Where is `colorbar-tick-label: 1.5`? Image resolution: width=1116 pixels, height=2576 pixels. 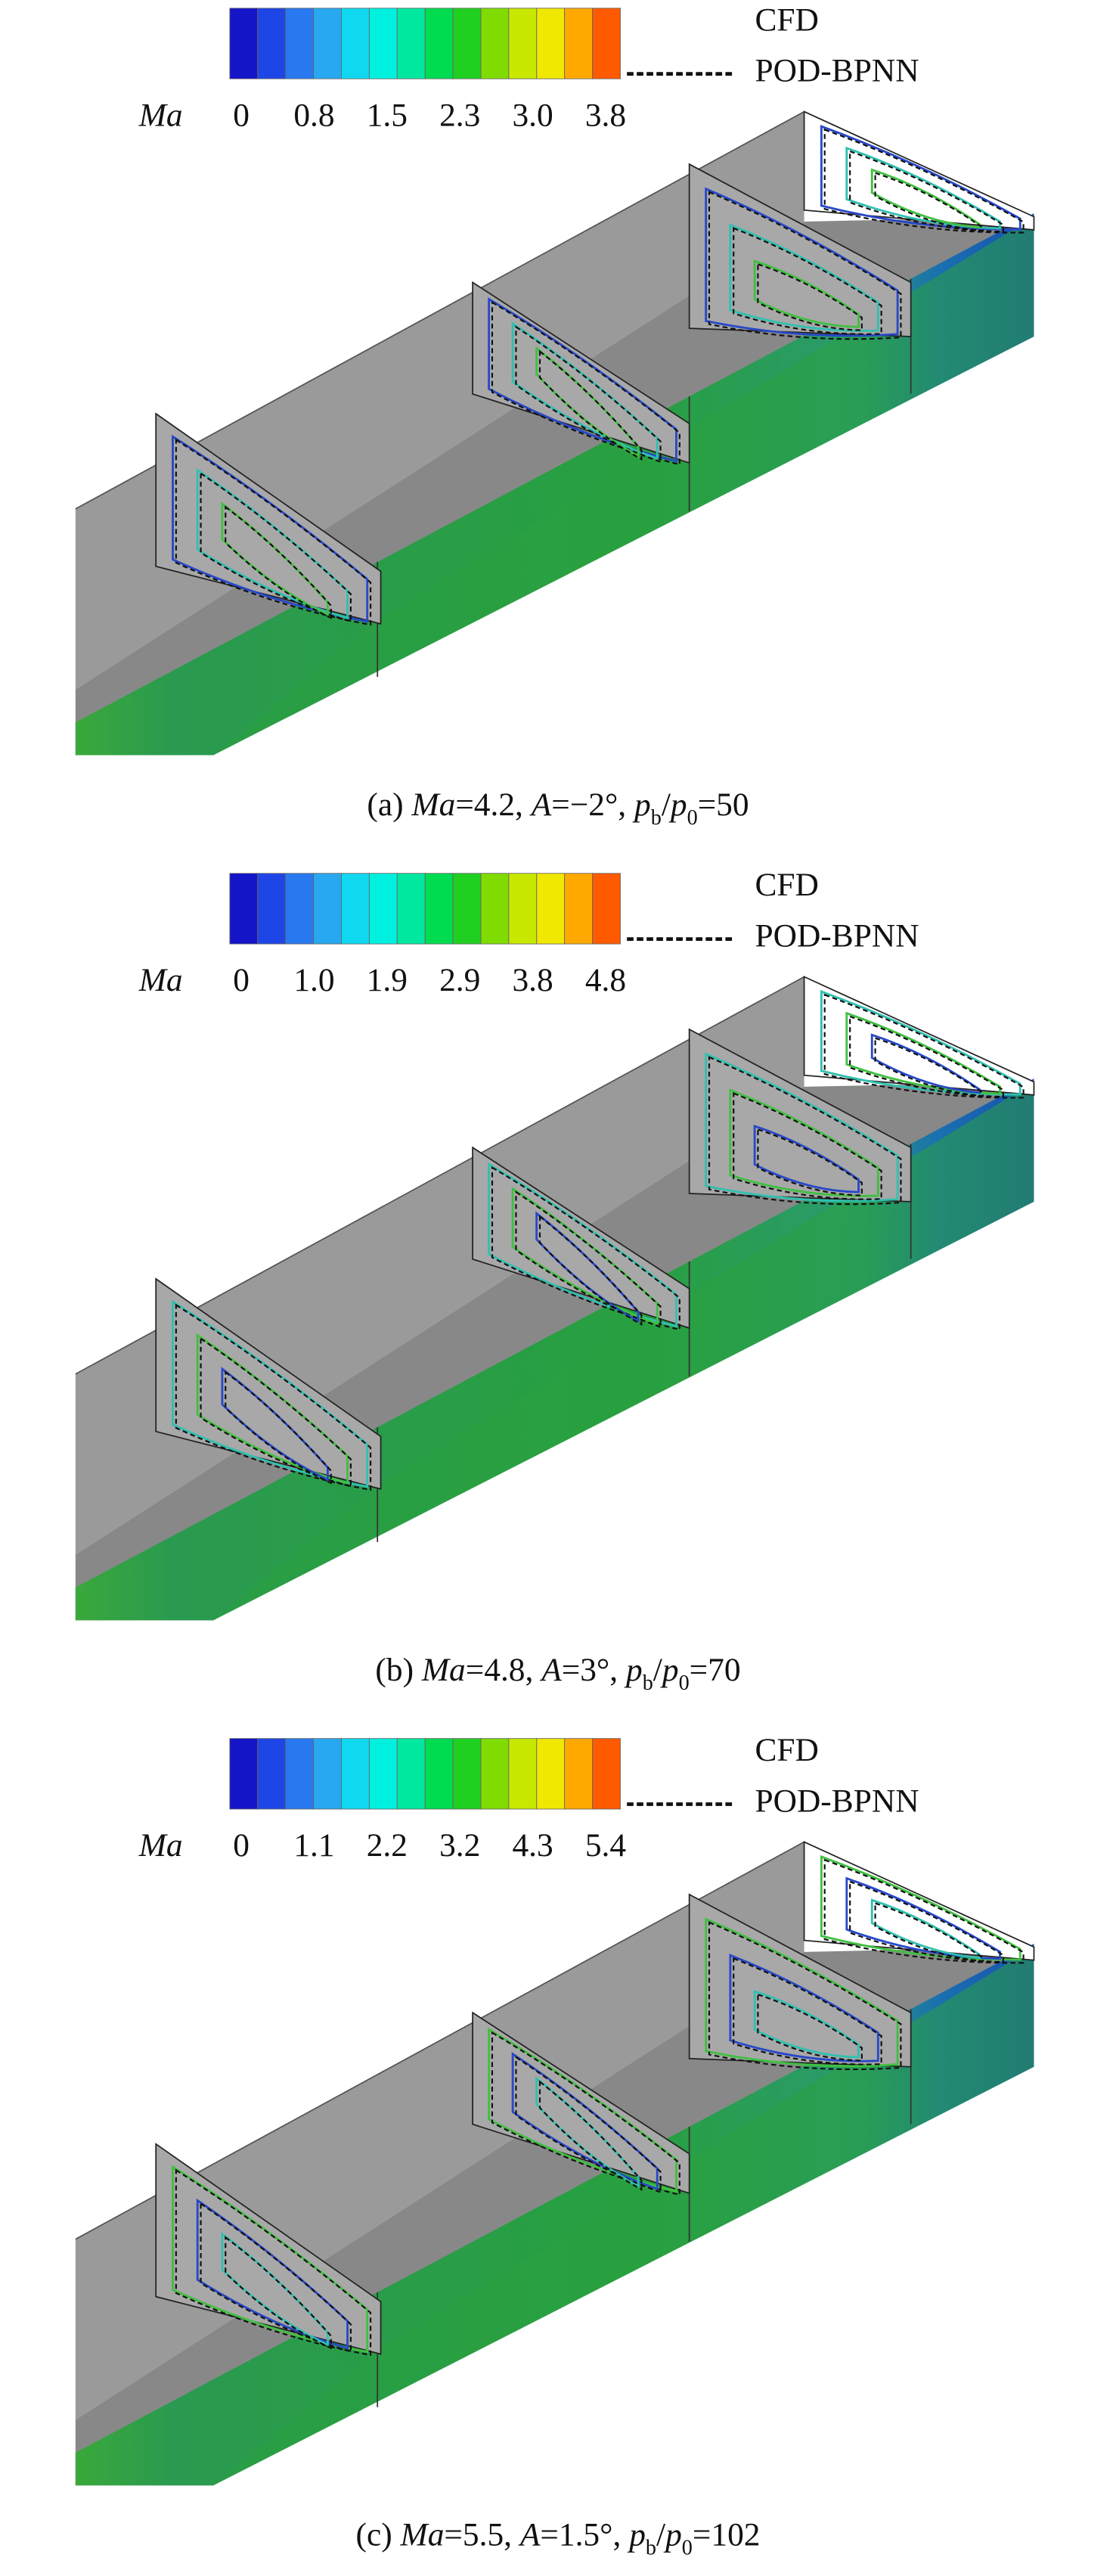
colorbar-tick-label: 1.5 is located at coordinates (387, 115).